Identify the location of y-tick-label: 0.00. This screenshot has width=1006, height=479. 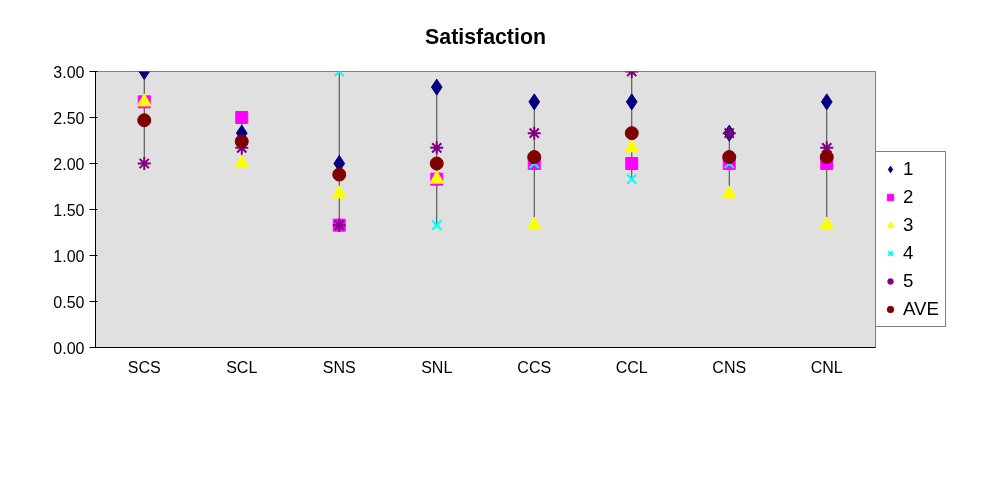
(69, 348).